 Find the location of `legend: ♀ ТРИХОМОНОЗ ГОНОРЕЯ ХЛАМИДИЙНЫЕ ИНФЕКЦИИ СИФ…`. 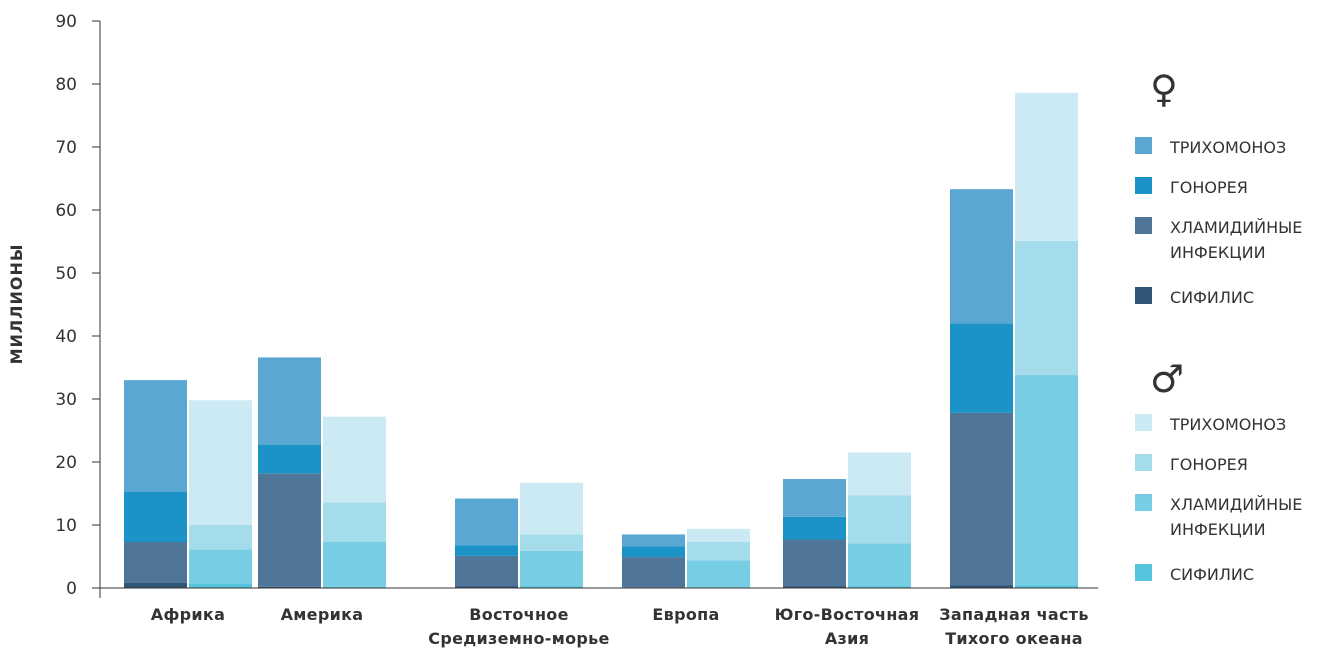

legend: ♀ ТРИХОМОНОЗ ГОНОРЕЯ ХЛАМИДИЙНЫЕ ИНФЕКЦИИ СИФ… is located at coordinates (1218, 325).